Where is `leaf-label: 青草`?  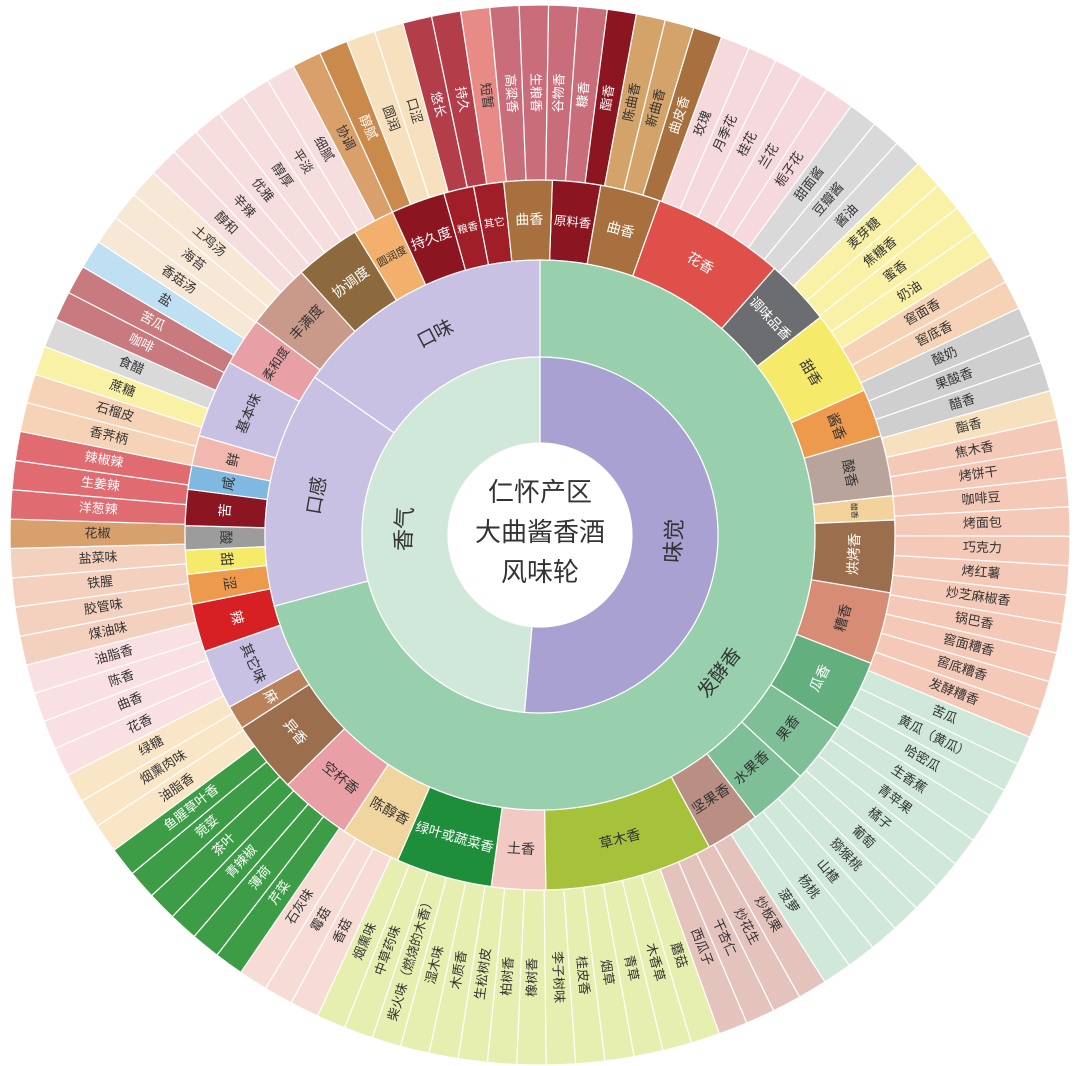 leaf-label: 青草 is located at coordinates (631, 968).